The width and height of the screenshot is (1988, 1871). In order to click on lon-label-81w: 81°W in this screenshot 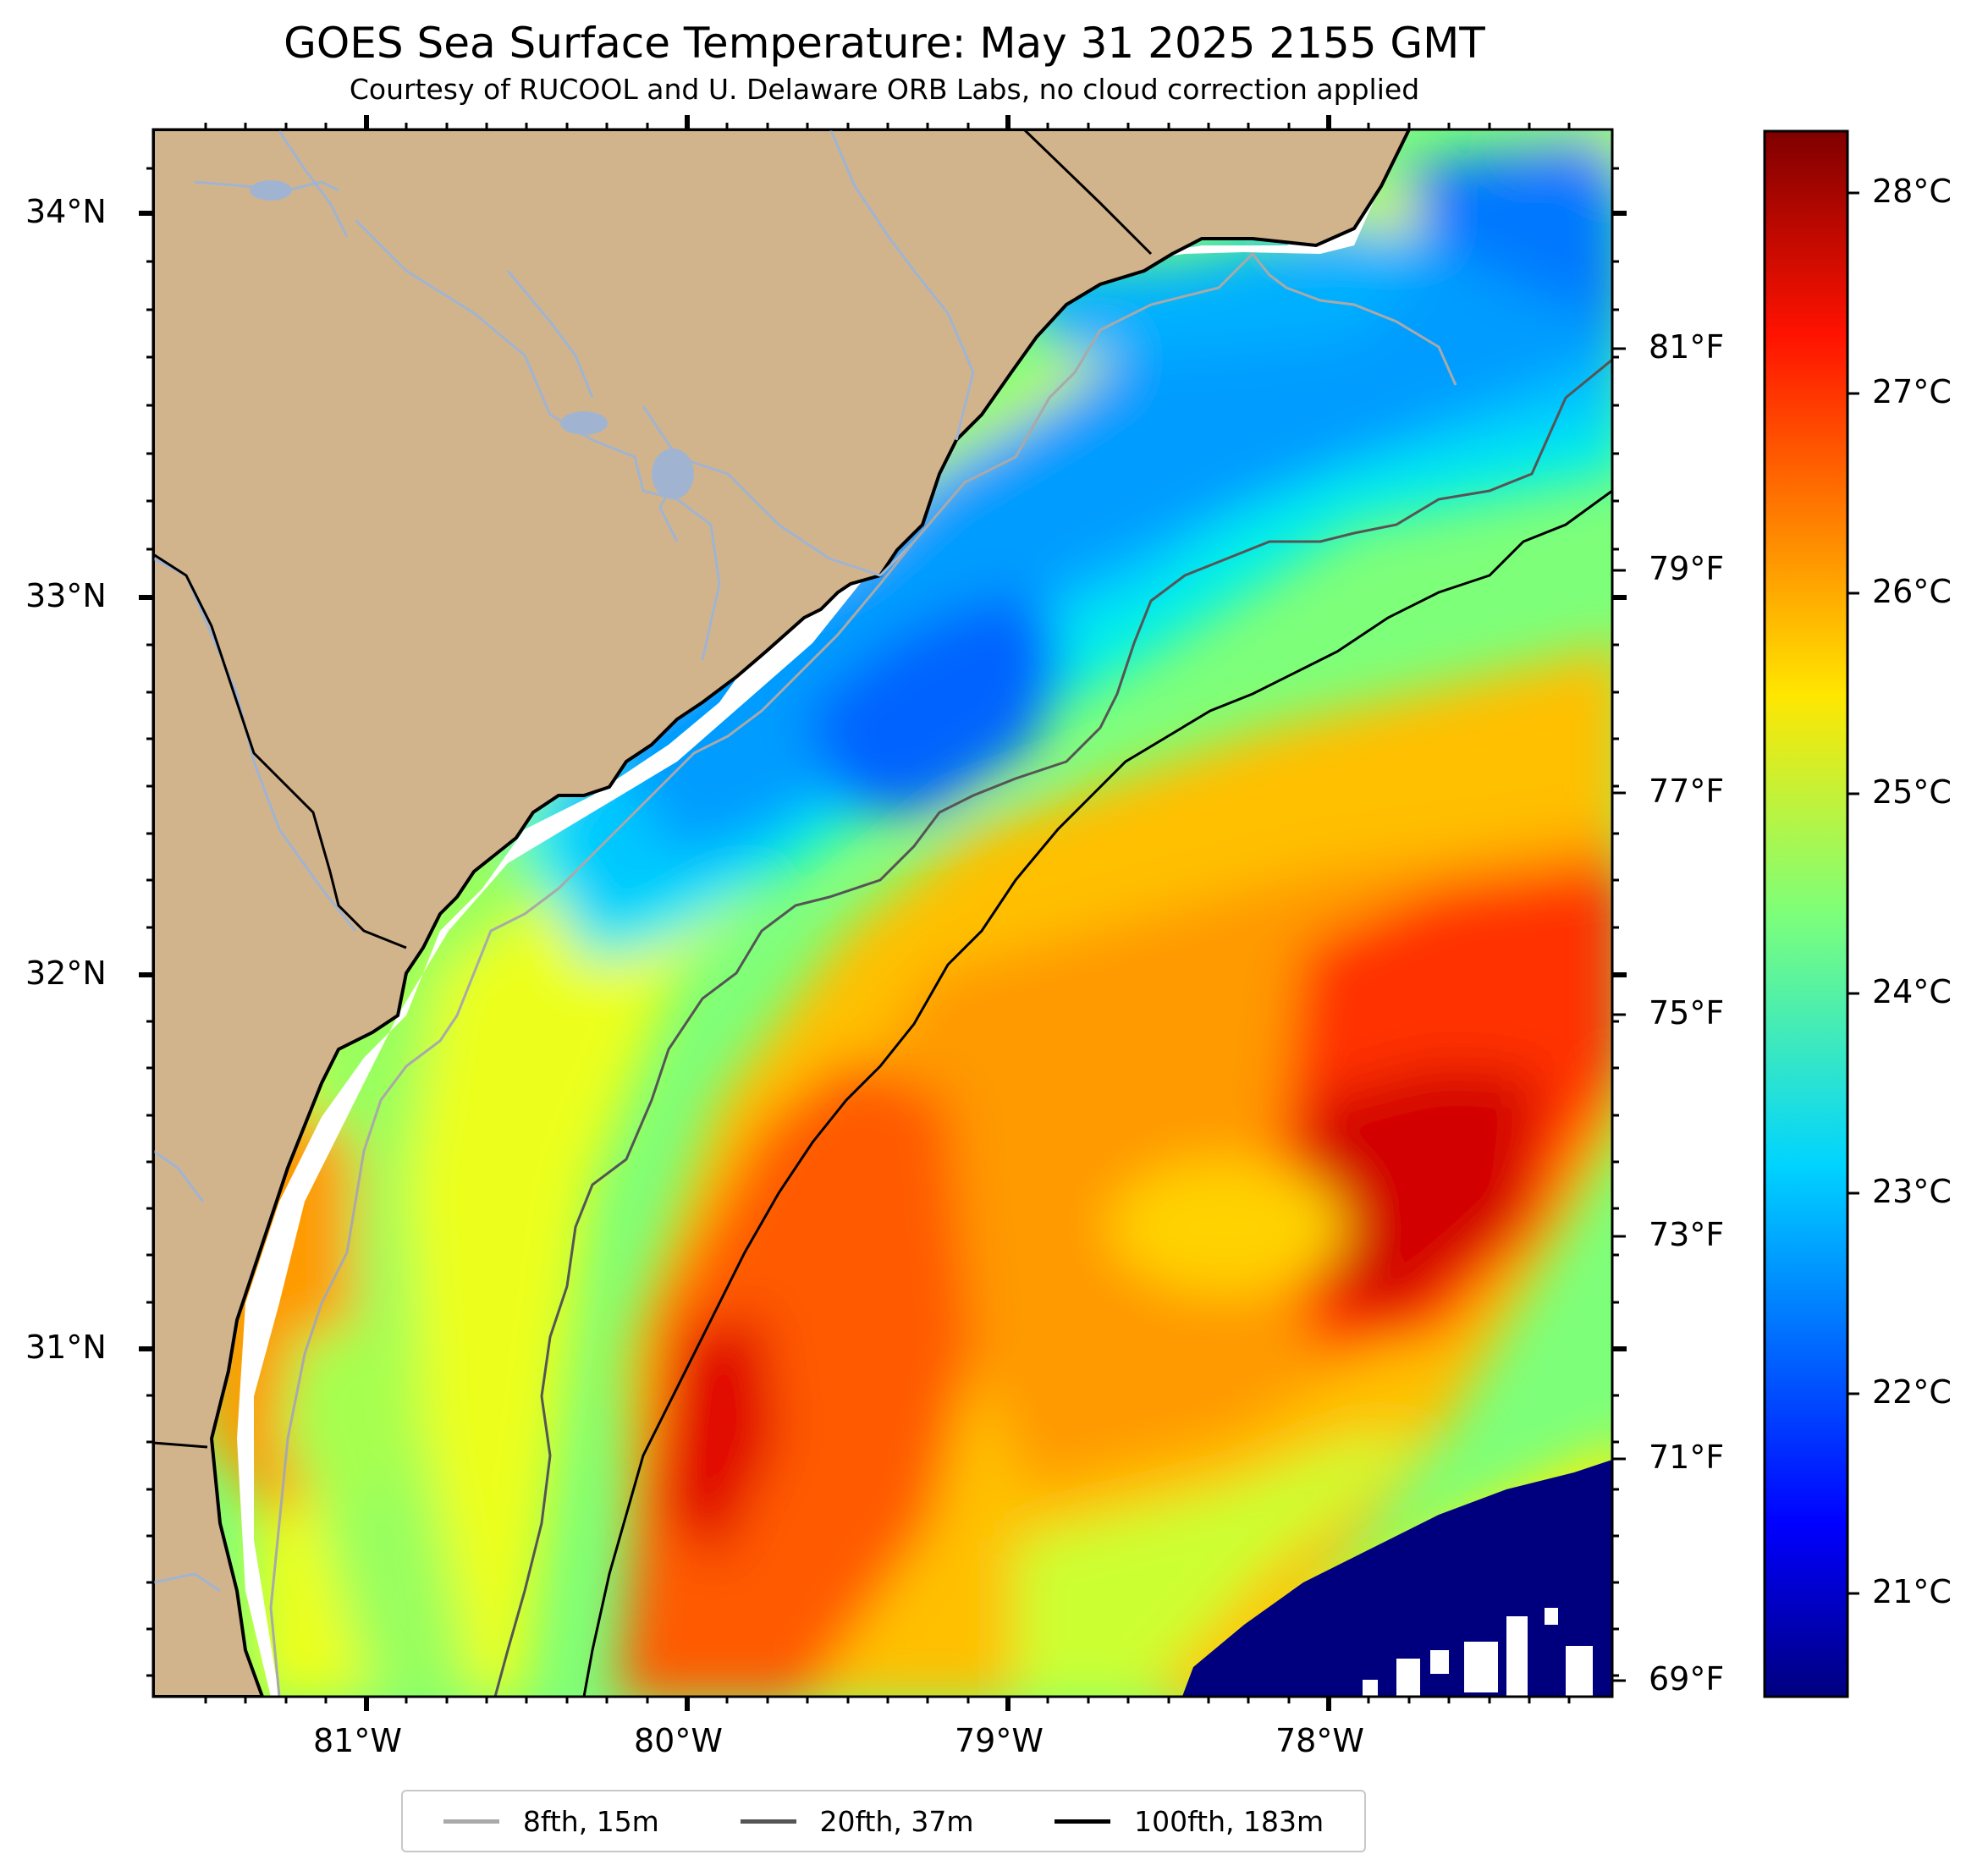, I will do `click(357, 1741)`.